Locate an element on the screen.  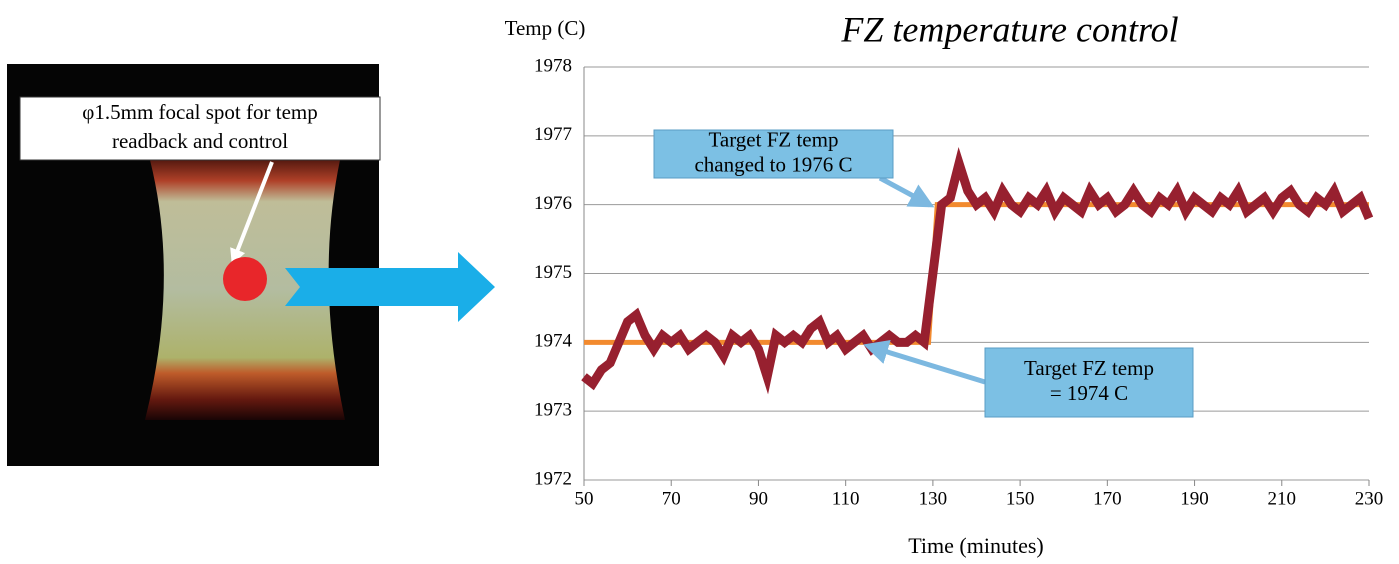
y-axis-label: Temp (C) is located at coordinates (545, 28).